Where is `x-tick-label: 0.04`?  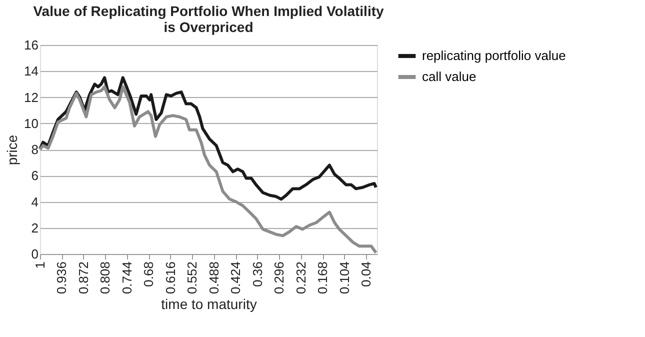 x-tick-label: 0.04 is located at coordinates (366, 274).